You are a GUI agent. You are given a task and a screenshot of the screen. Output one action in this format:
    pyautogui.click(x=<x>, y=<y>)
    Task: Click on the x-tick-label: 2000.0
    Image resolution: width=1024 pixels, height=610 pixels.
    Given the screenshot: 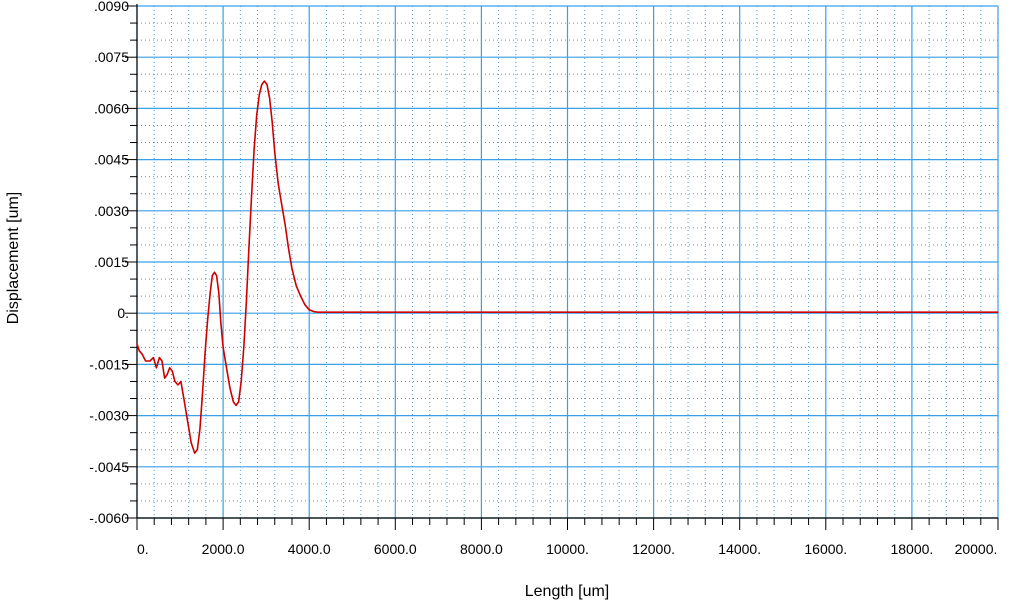 What is the action you would take?
    pyautogui.click(x=223, y=549)
    